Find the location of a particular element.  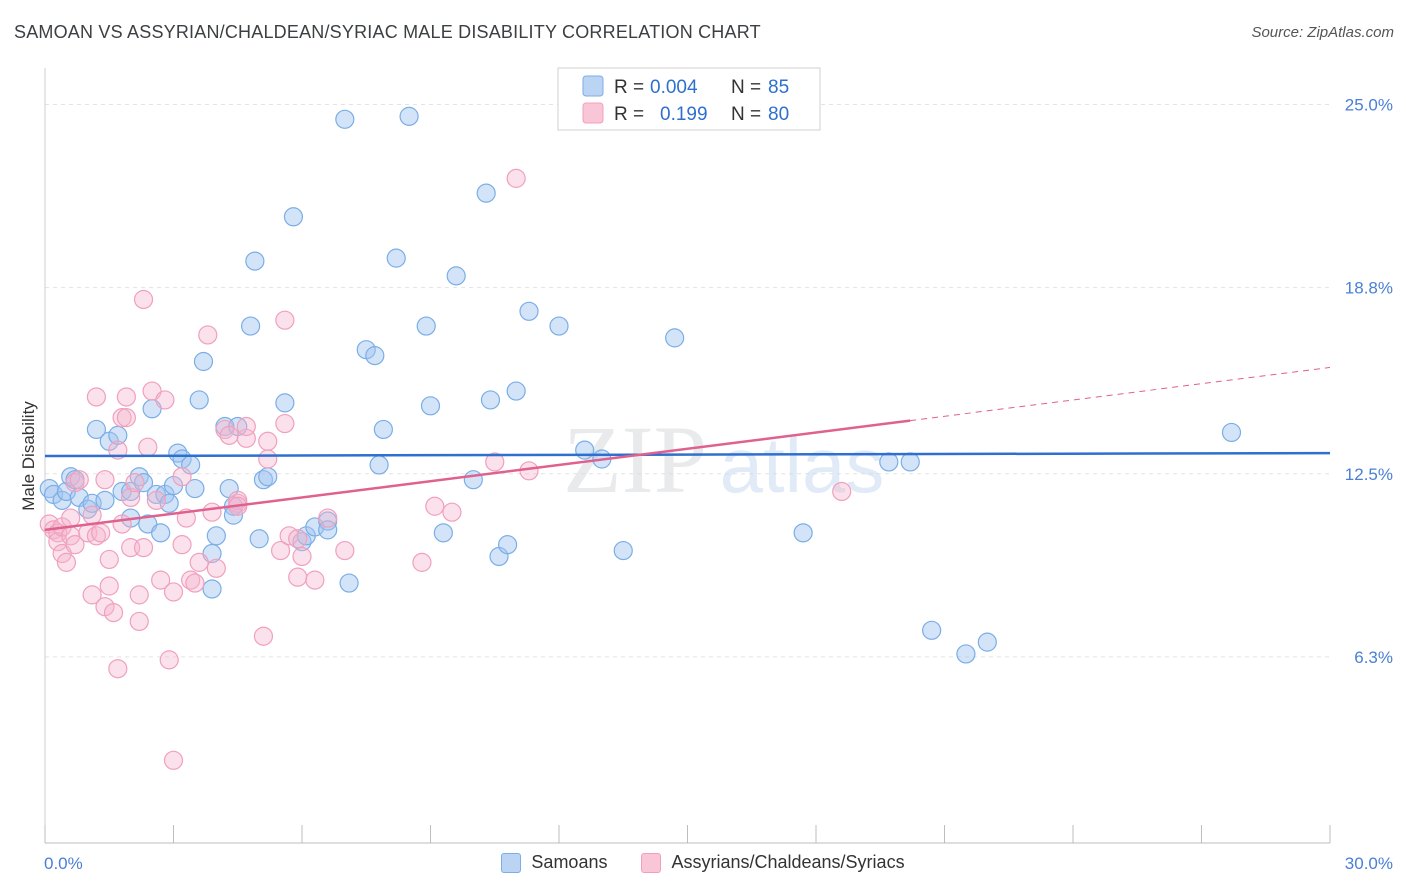

legend-label-samoans: Samoans is located at coordinates (569, 862).